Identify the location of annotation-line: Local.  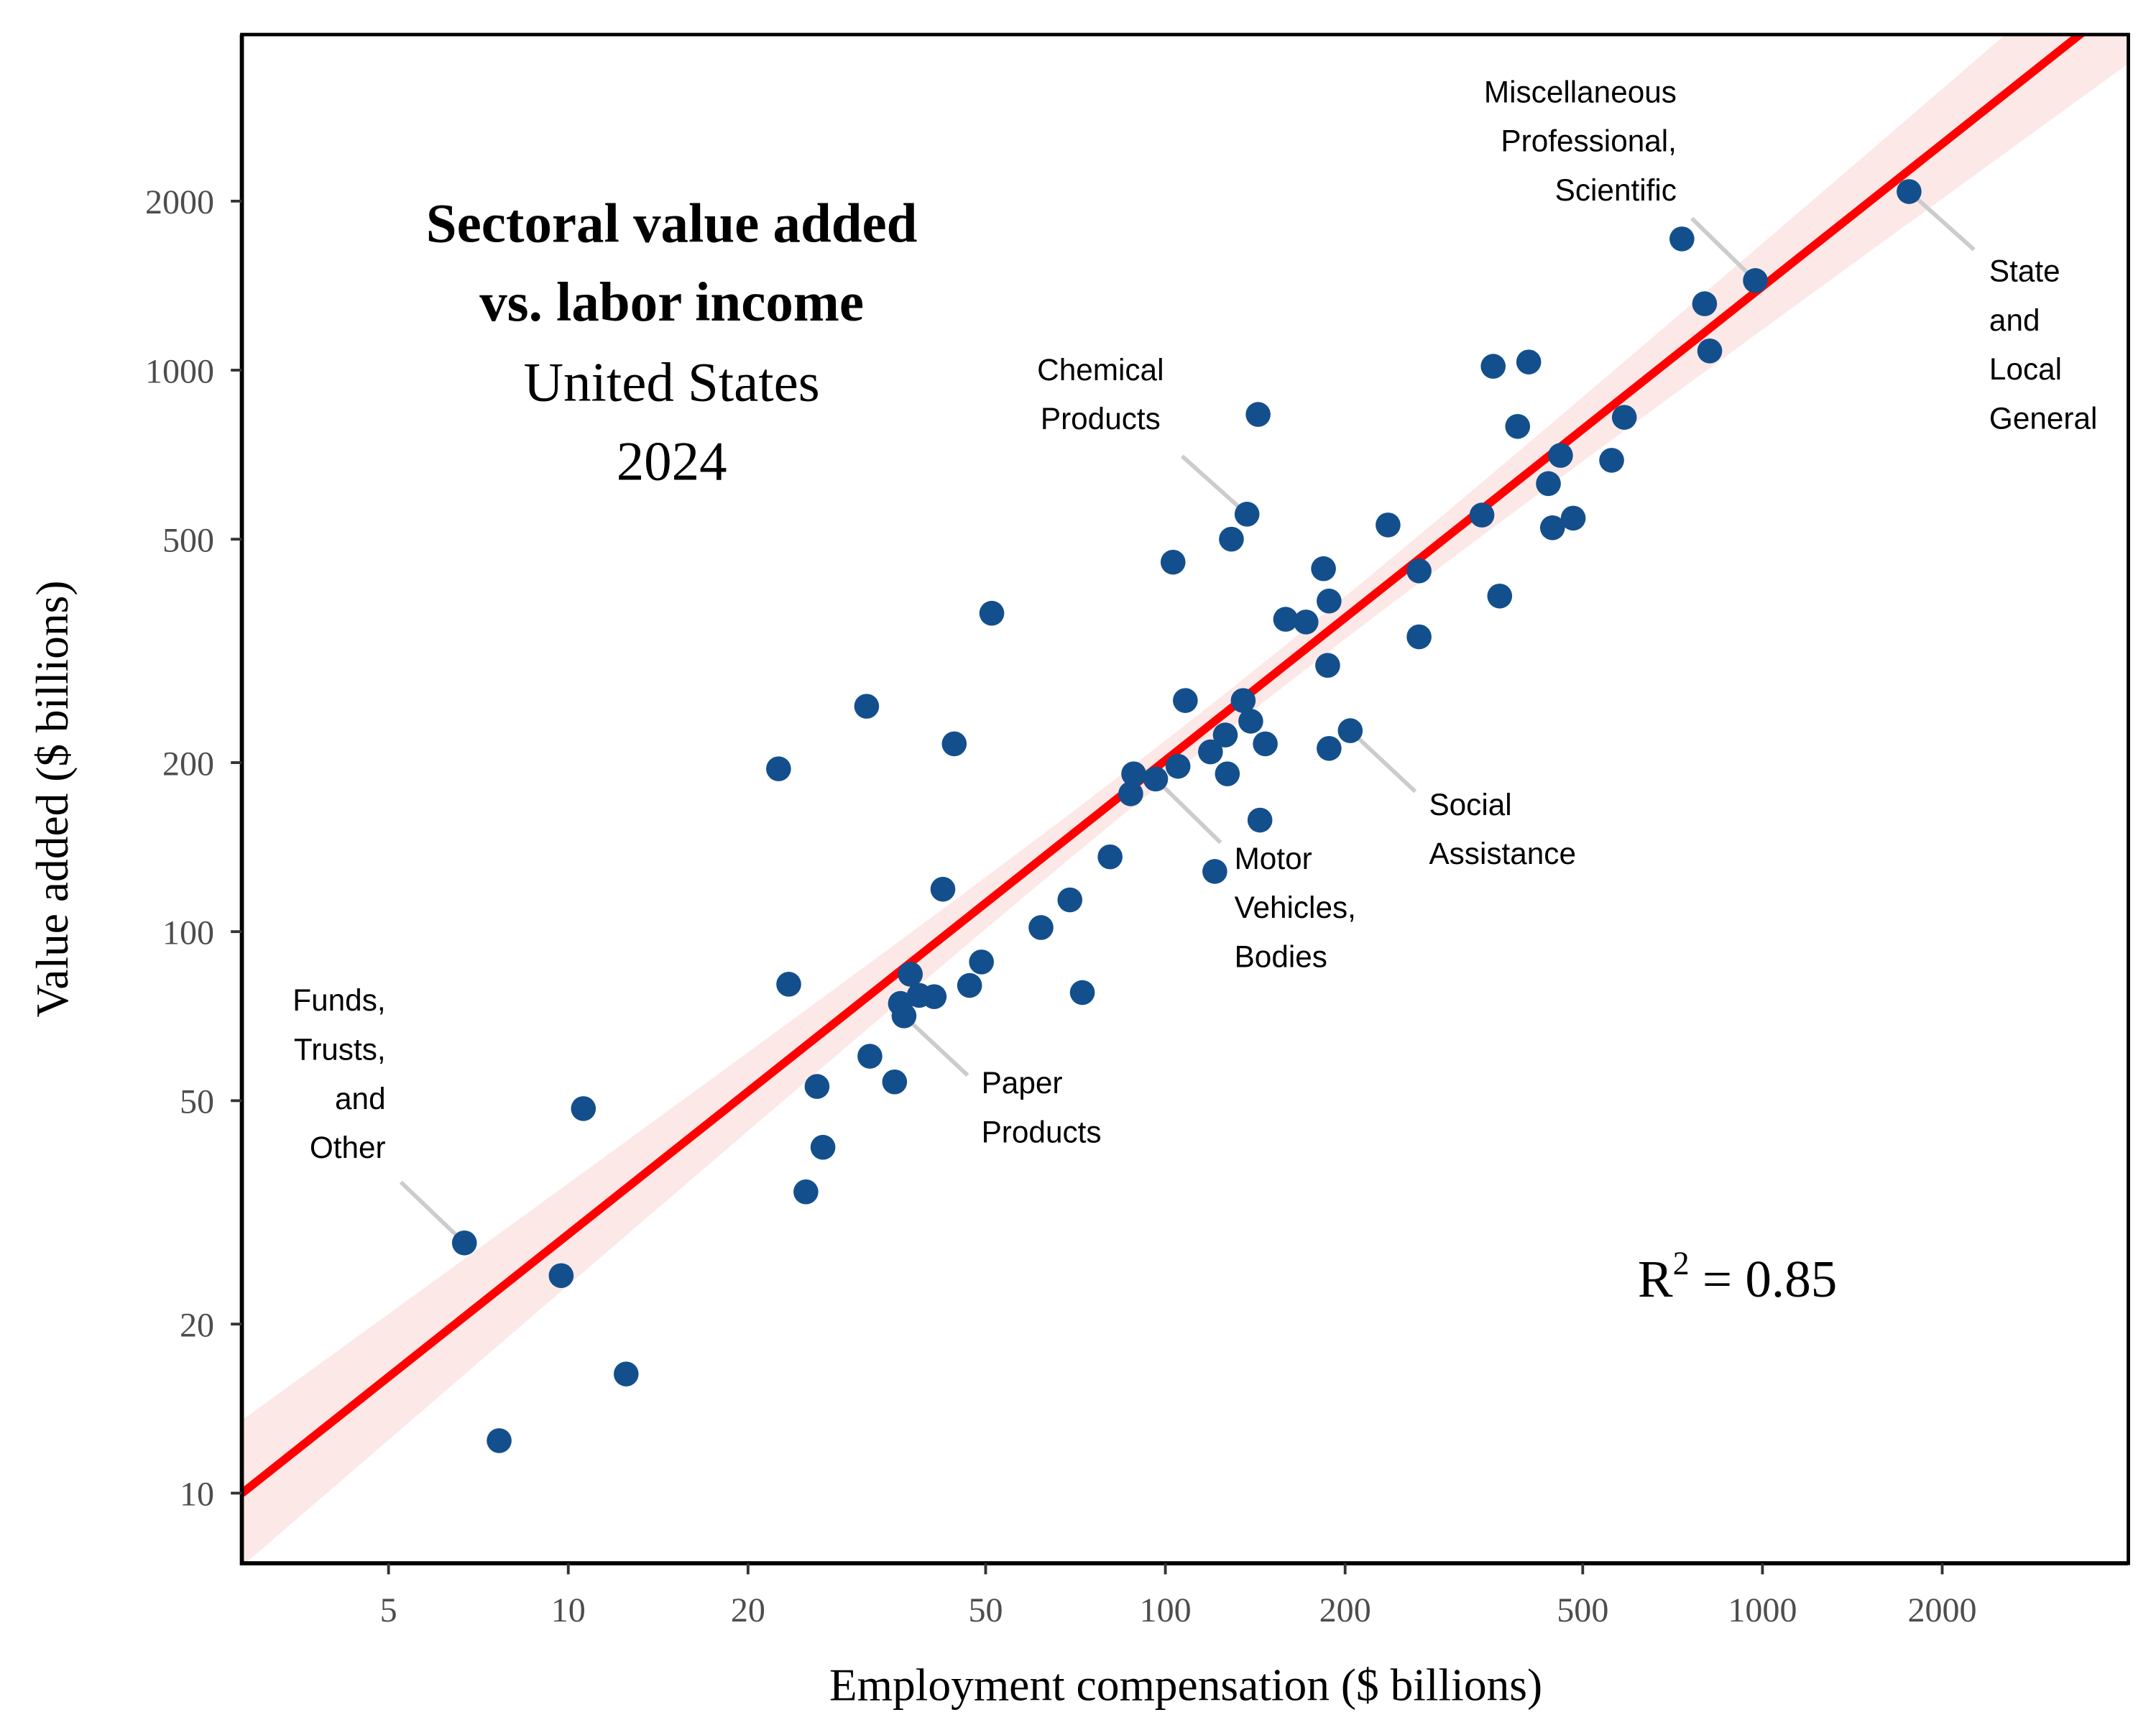
(2025, 369).